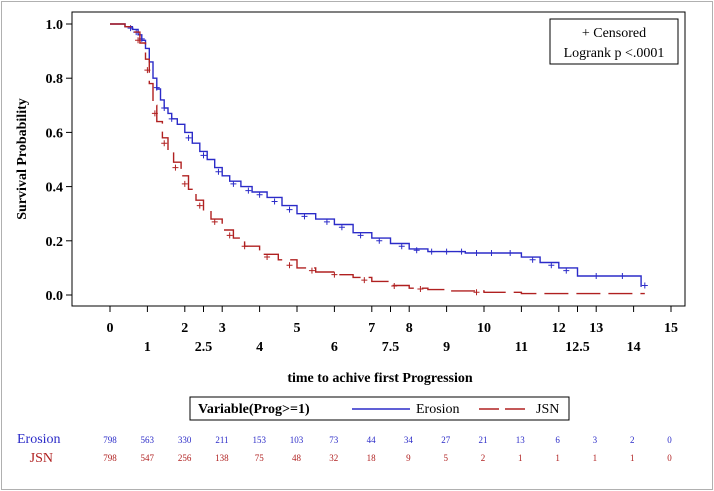 This screenshot has width=714, height=491. Describe the element at coordinates (595, 440) in the screenshot. I see `at-risk-value-erosion: 3` at that location.